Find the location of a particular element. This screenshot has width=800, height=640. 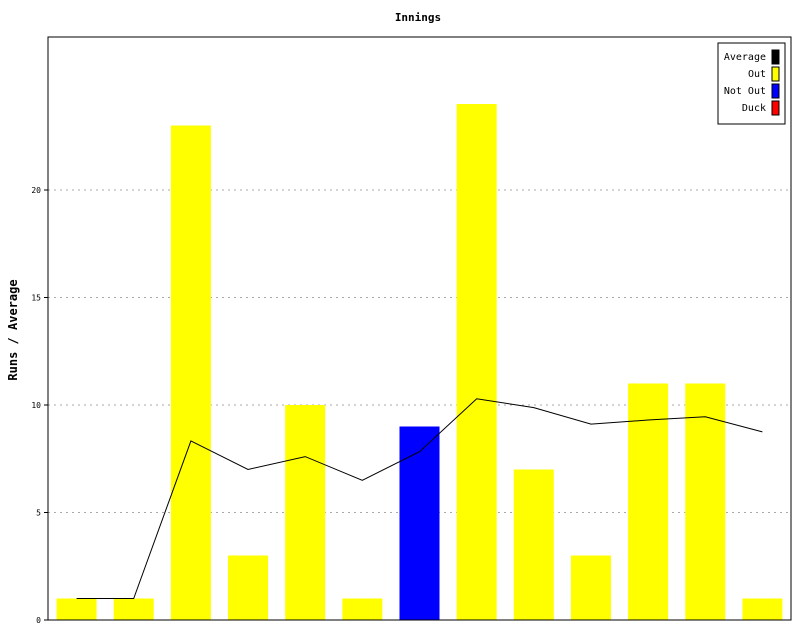

y-tick-label: 5 is located at coordinates (38, 513).